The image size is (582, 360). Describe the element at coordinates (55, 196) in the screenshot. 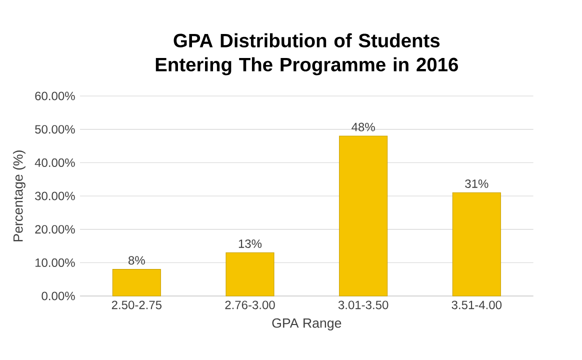

I see `y-tick-label: 30.00%` at that location.